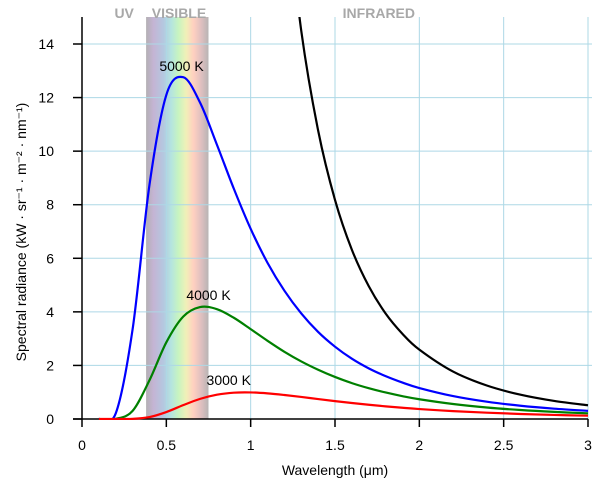 This screenshot has height=493, width=600. Describe the element at coordinates (251, 445) in the screenshot. I see `x-tick-label: 1` at that location.